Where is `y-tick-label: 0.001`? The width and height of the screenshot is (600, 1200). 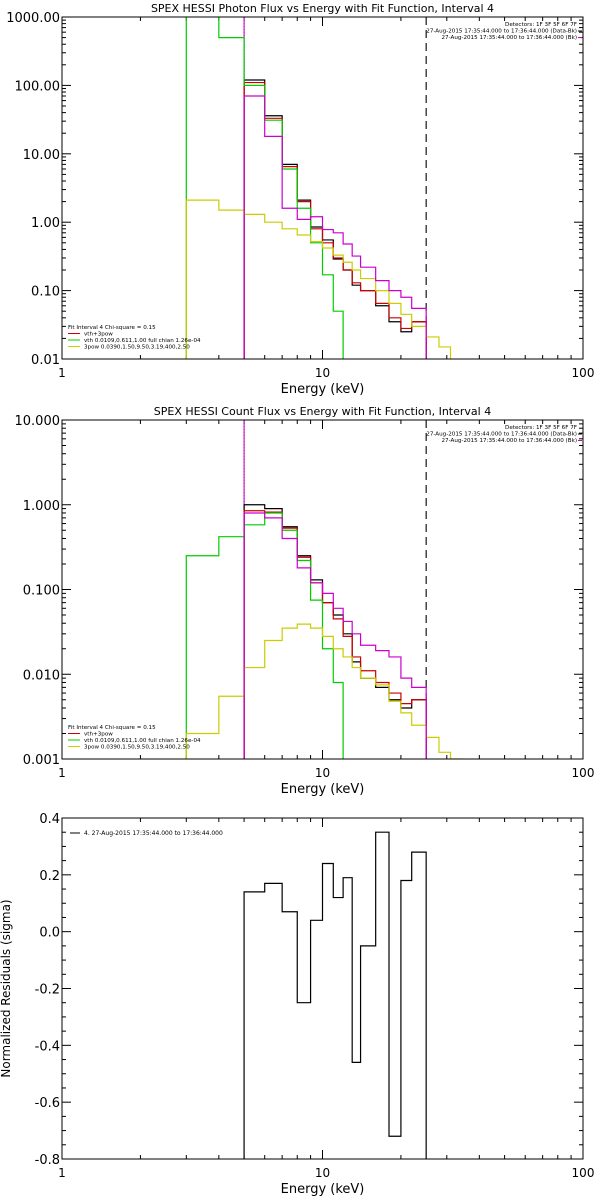
y-tick-label: 0.001 is located at coordinates (41, 760).